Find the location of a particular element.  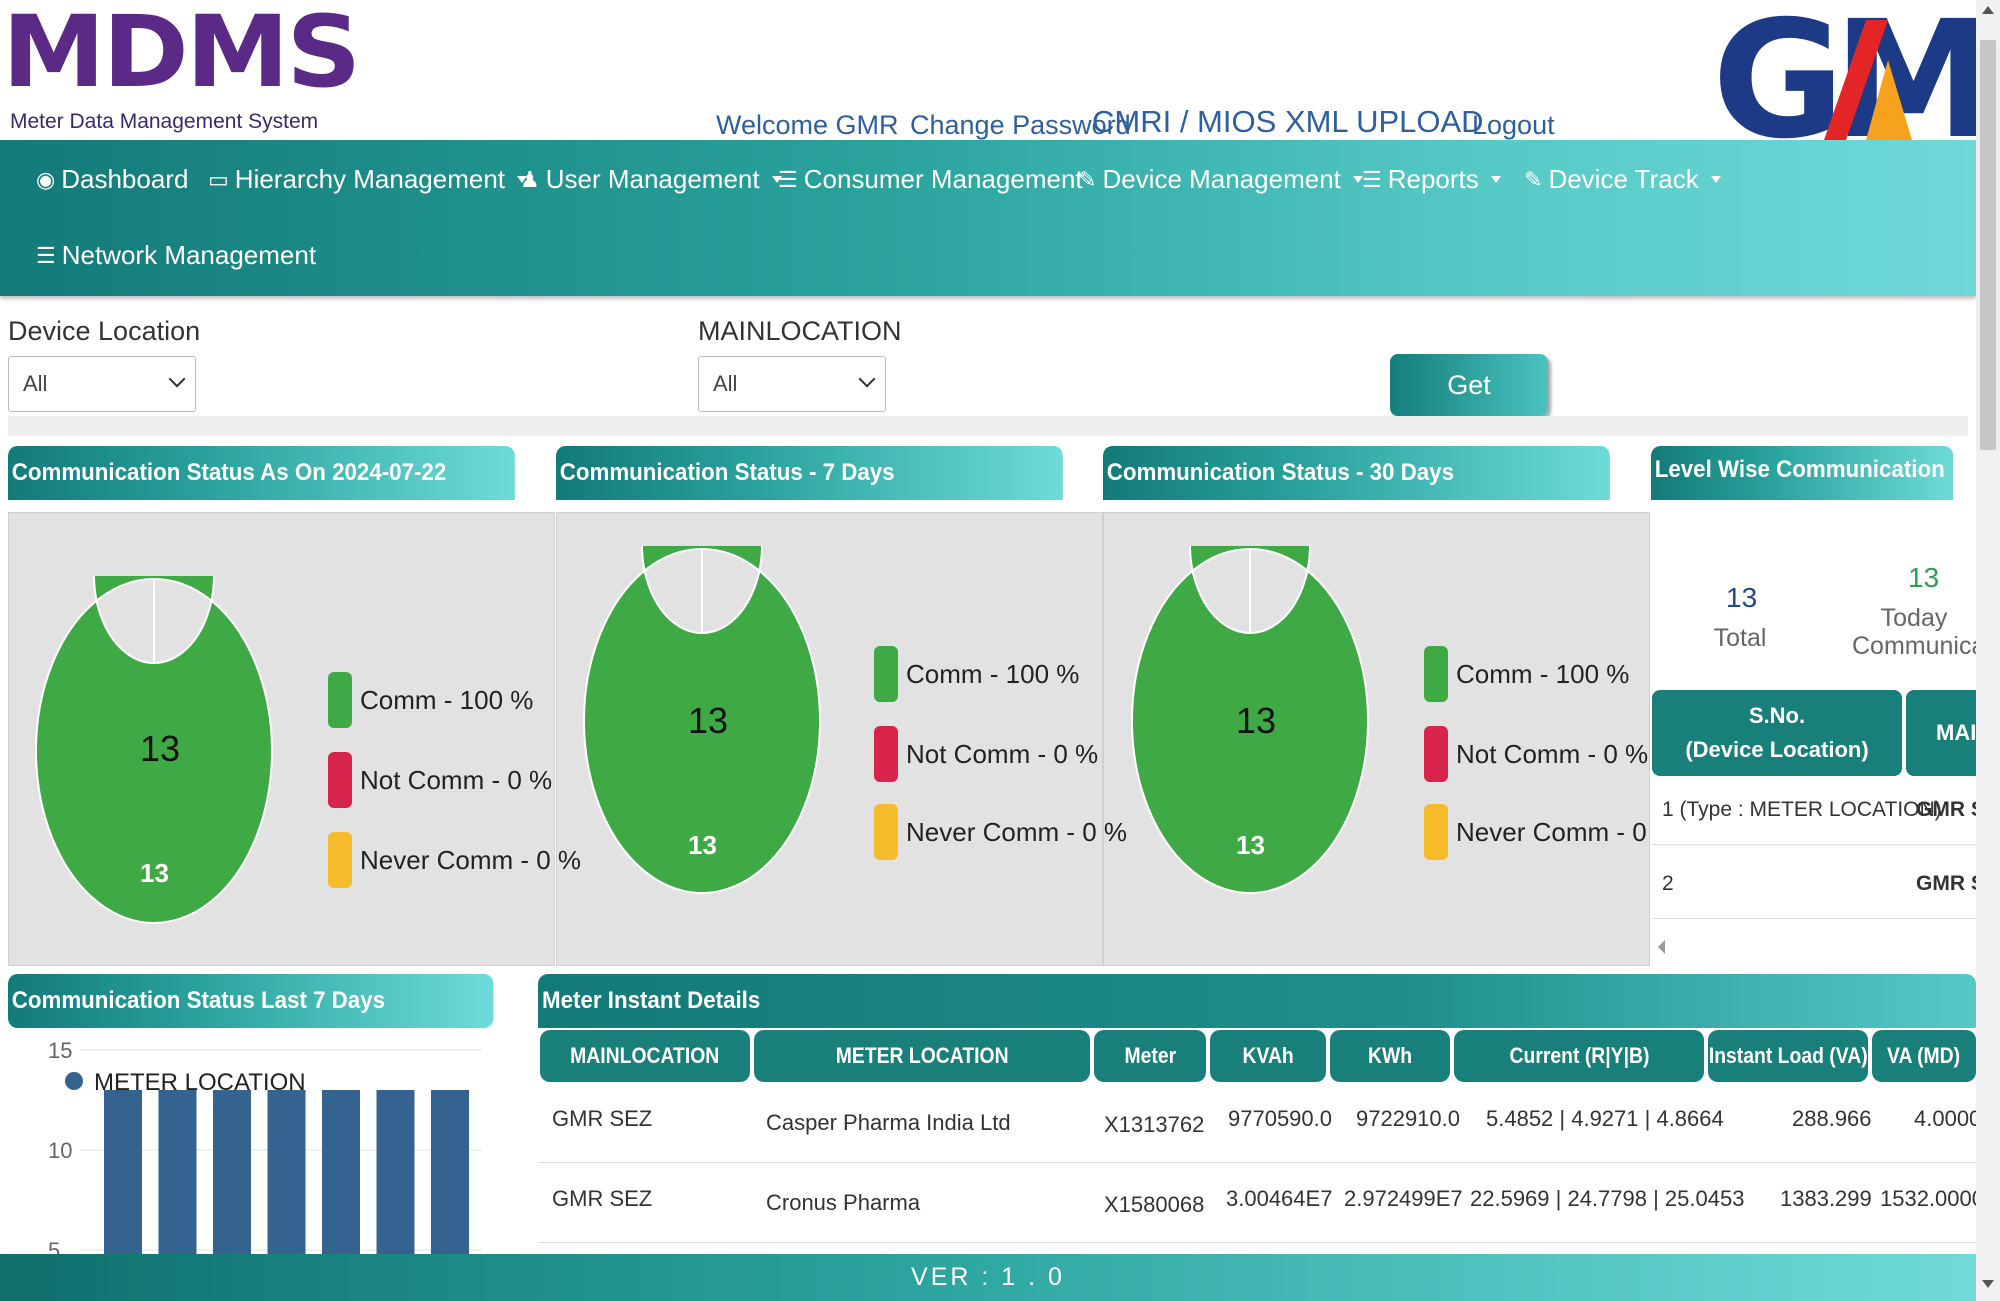

nav-device-label: Device Management is located at coordinates (1221, 179).